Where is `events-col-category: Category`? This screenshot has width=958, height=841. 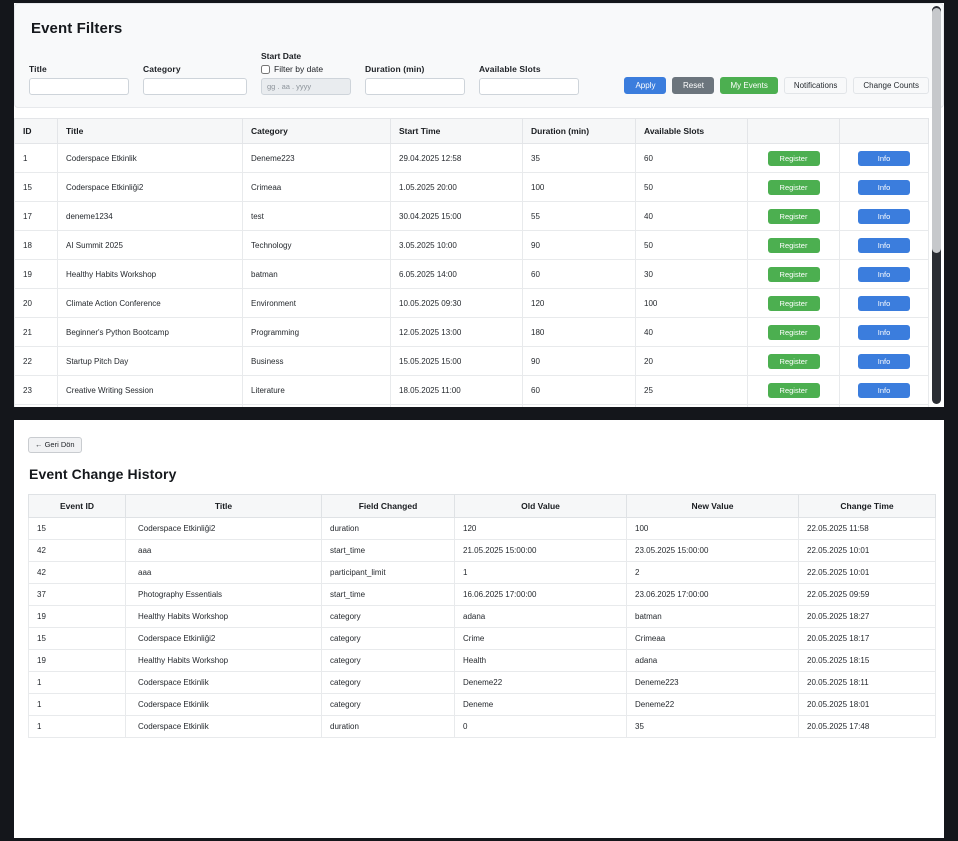
events-col-category: Category is located at coordinates (316, 131).